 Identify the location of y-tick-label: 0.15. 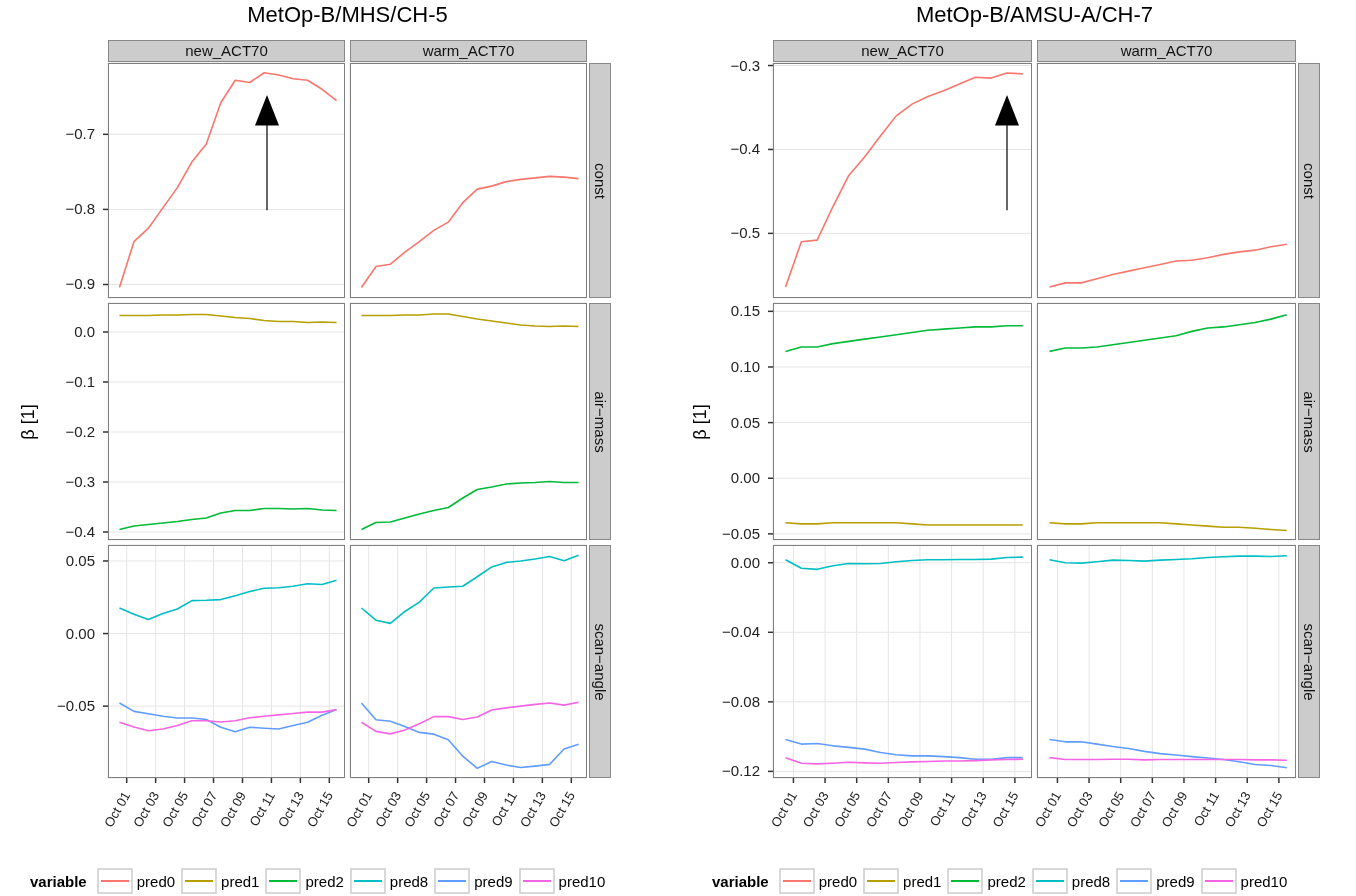
(745, 311).